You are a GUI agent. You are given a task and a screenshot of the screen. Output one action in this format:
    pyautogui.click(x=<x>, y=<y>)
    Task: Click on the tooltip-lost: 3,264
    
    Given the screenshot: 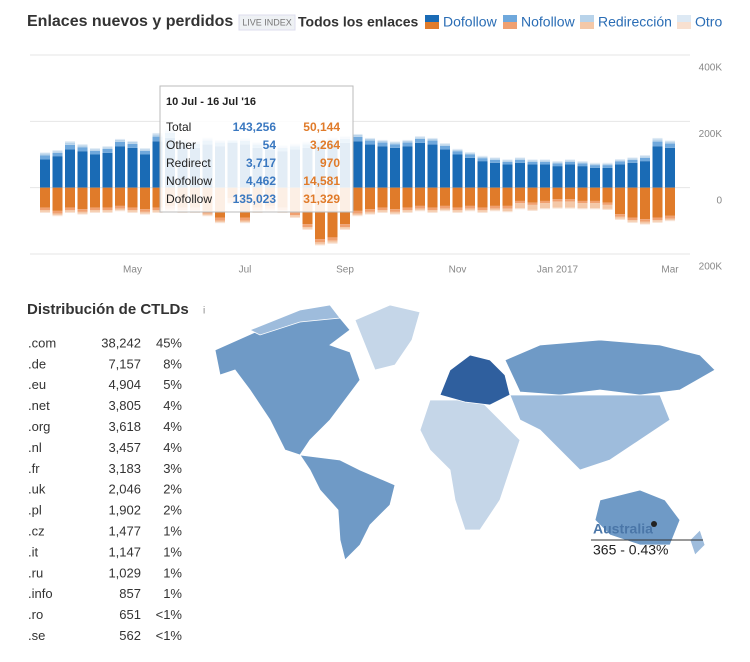 What is the action you would take?
    pyautogui.click(x=325, y=145)
    